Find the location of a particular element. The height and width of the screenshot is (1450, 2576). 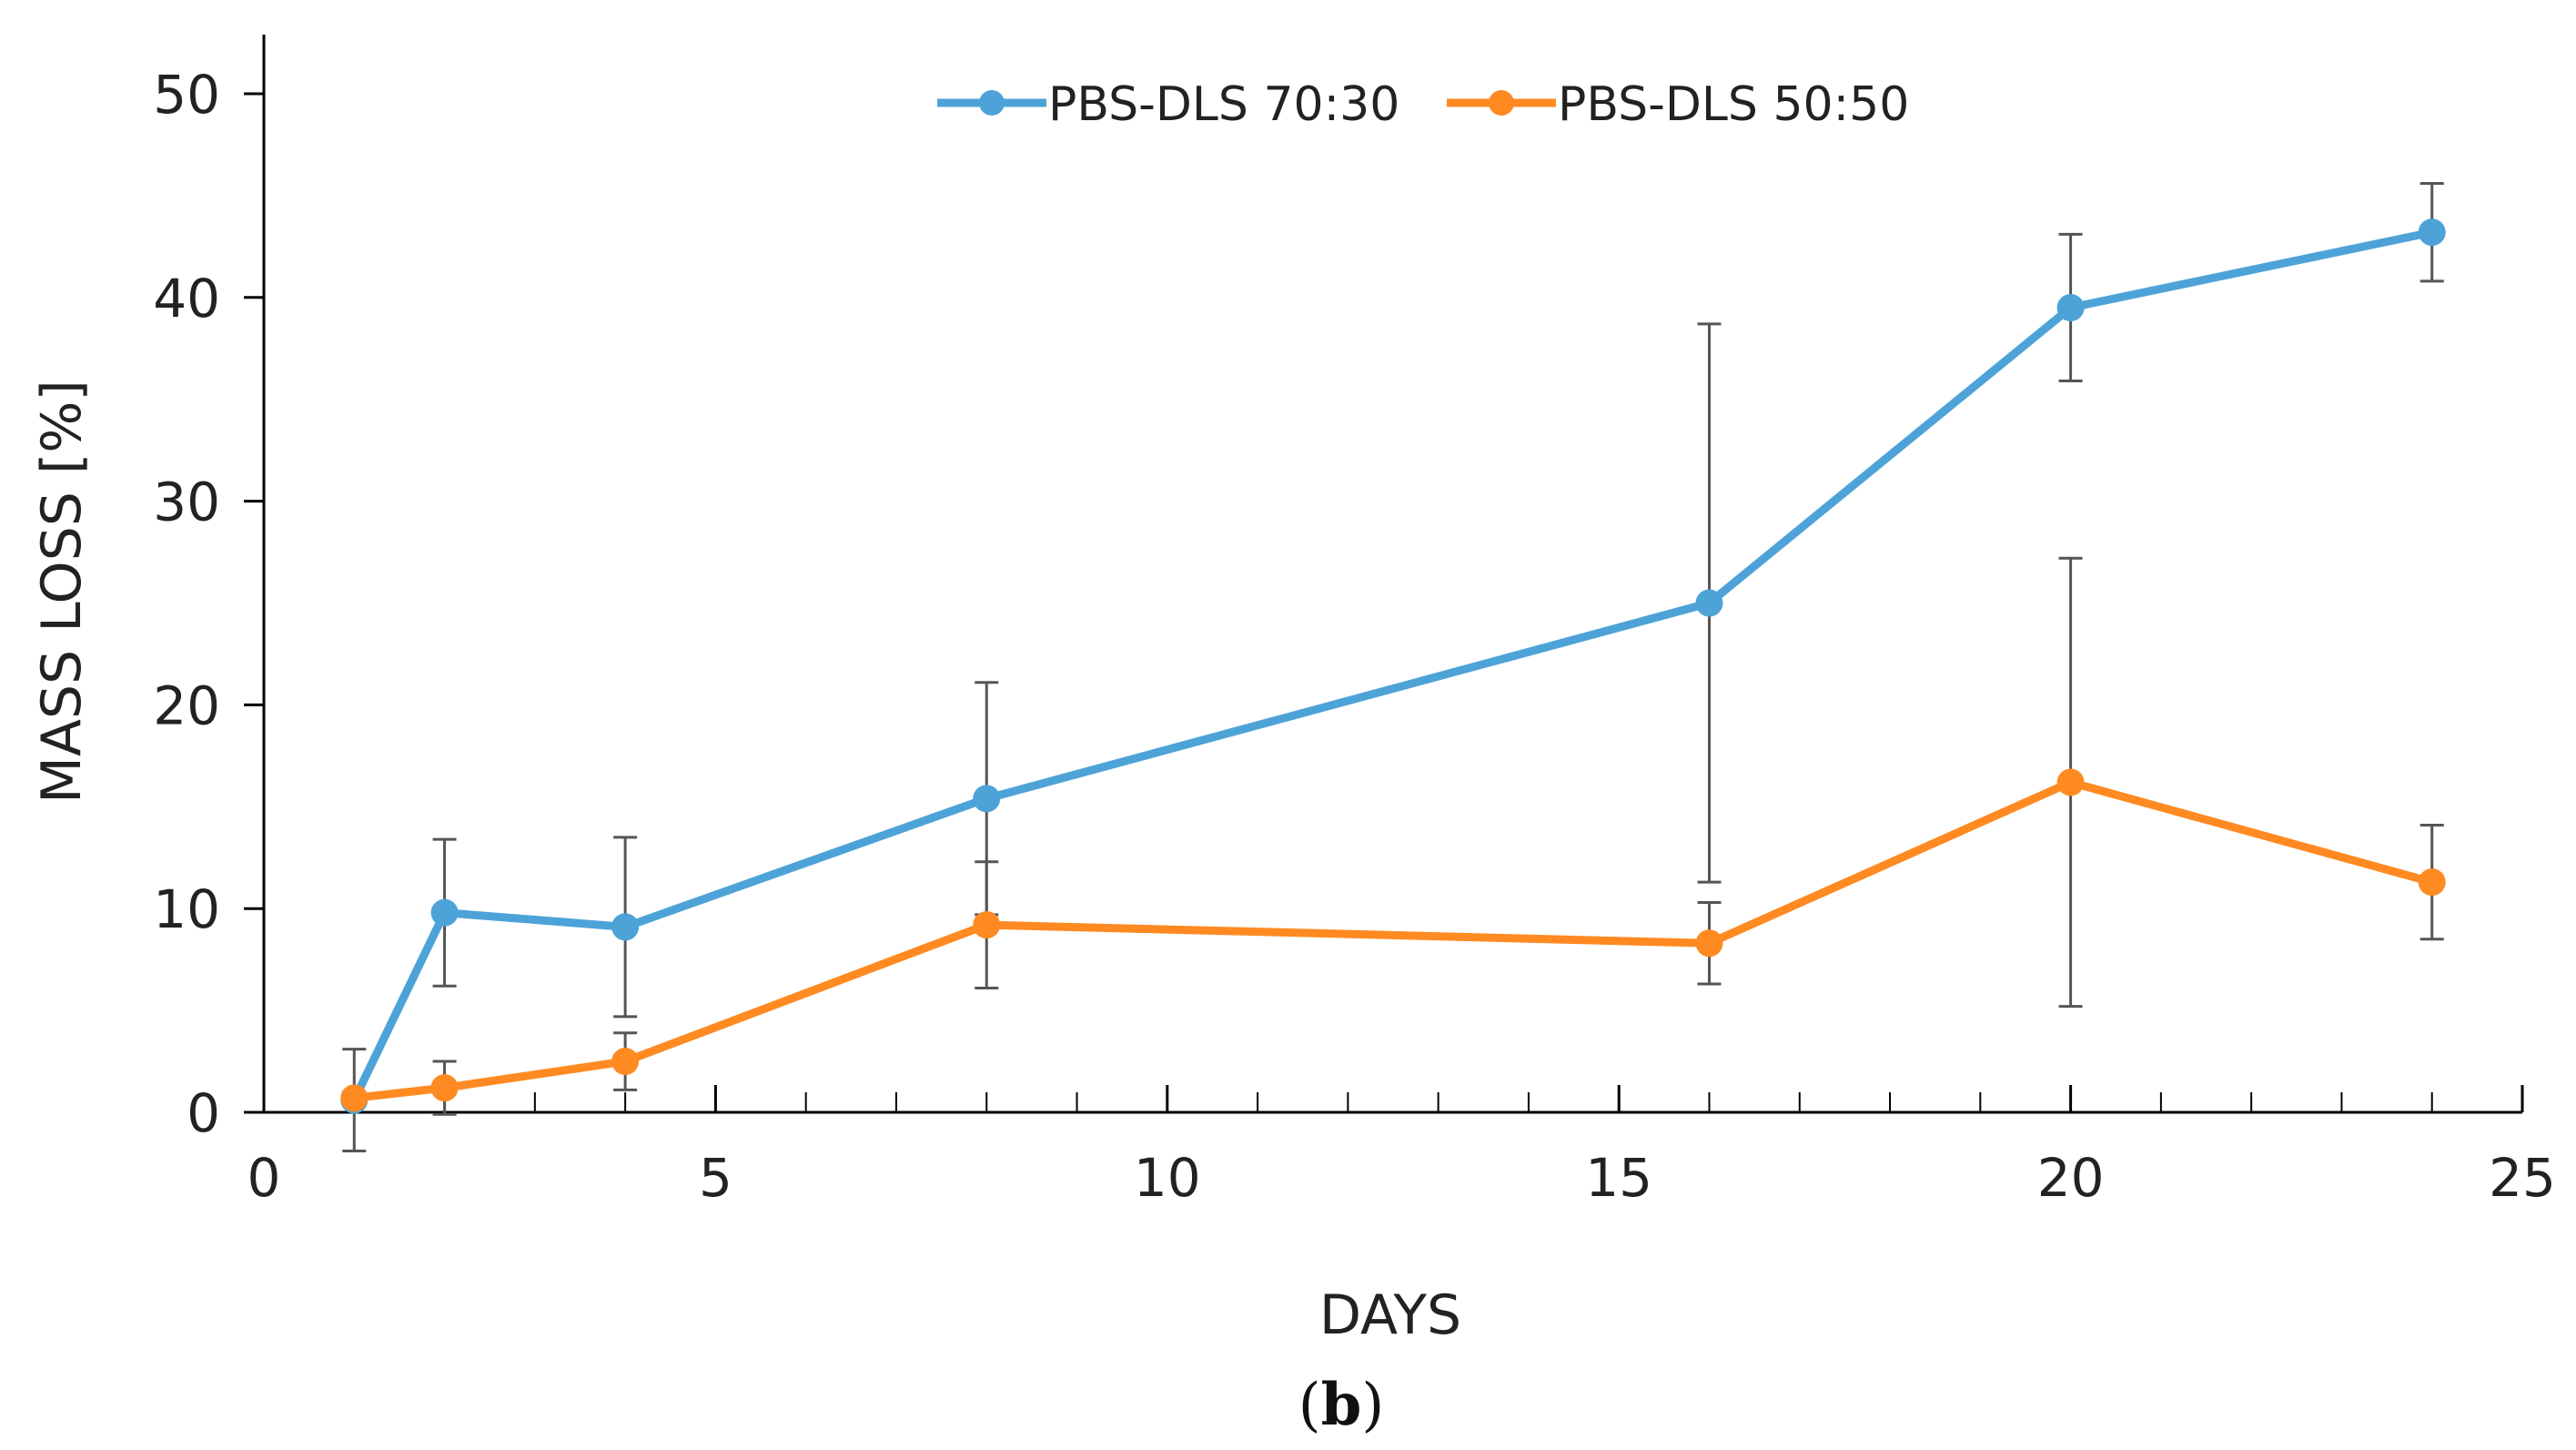

legend-label: PBS-DLS 50:50 is located at coordinates (1733, 104).